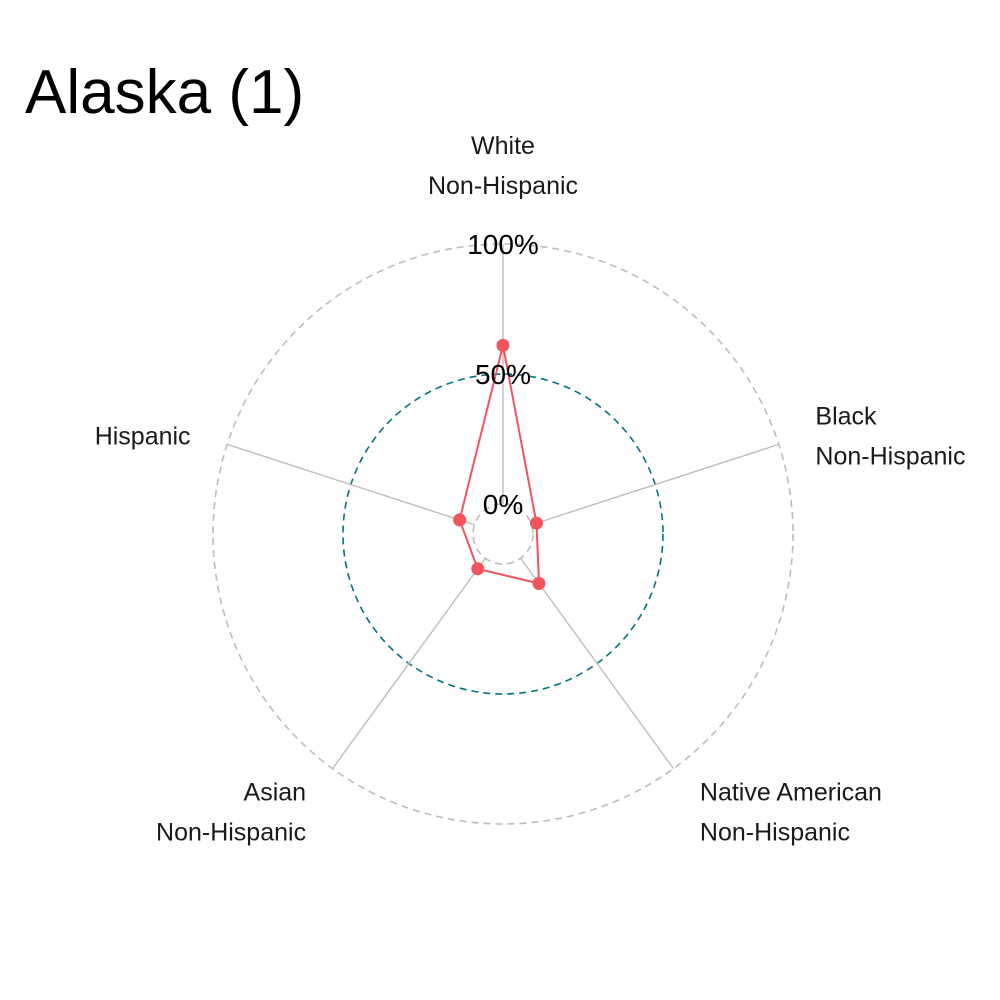  What do you see at coordinates (350, 484) in the screenshot?
I see `spoke-hispanic` at bounding box center [350, 484].